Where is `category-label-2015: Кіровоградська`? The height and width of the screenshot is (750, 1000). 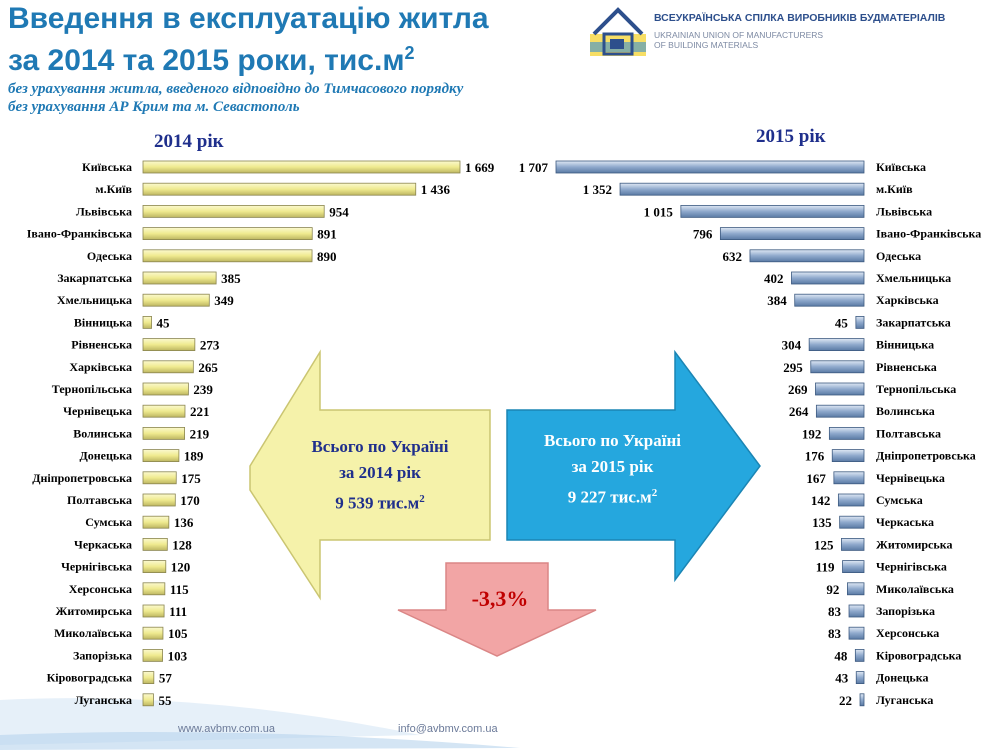 category-label-2015: Кіровоградська is located at coordinates (918, 655).